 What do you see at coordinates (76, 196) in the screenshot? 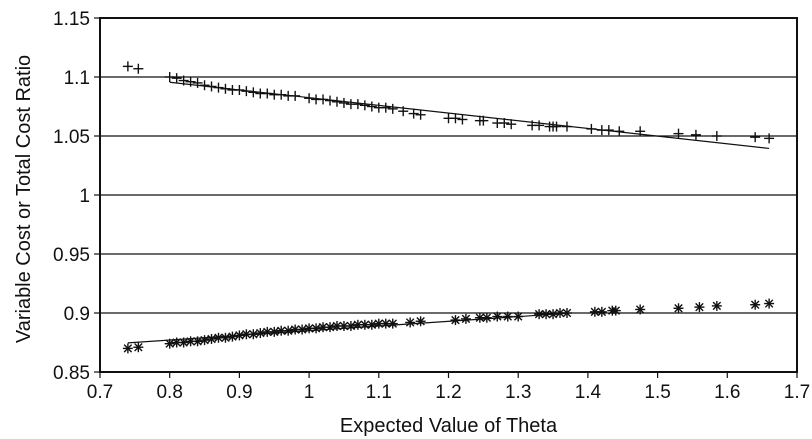
I see `y-tick-labels: 0.85 0.9 0.95 1 1.05 1.1 1.15` at bounding box center [76, 196].